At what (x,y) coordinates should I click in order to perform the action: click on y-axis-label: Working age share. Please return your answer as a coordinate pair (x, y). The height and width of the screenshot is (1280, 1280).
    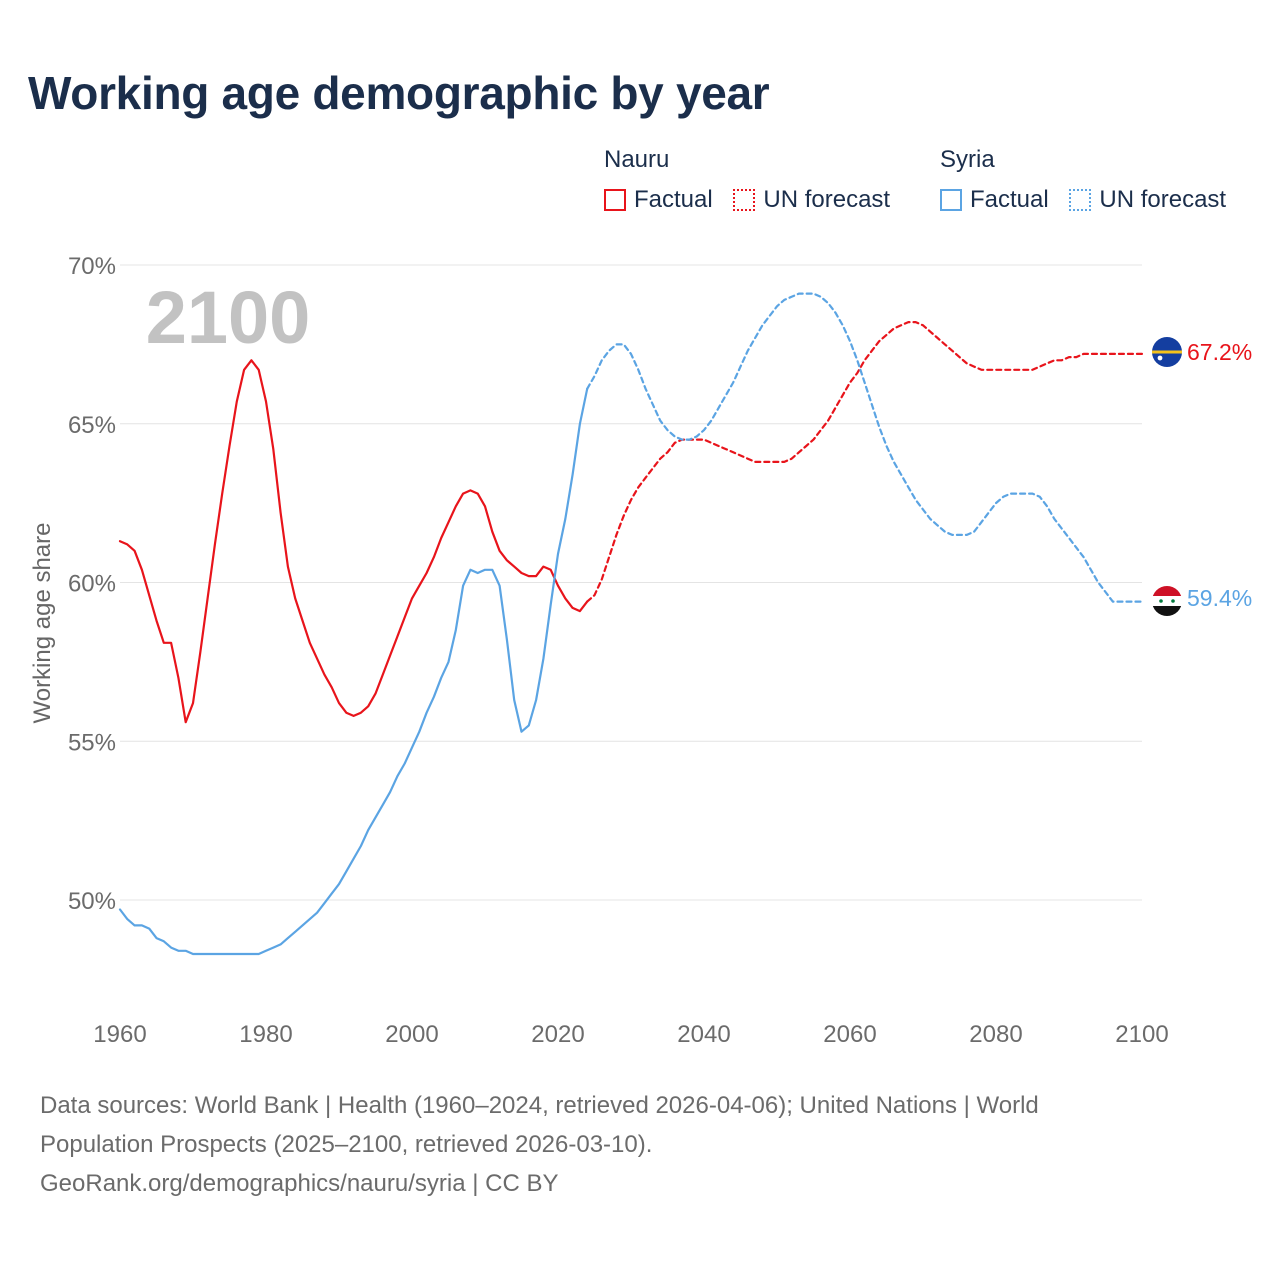
    Looking at the image, I should click on (42, 623).